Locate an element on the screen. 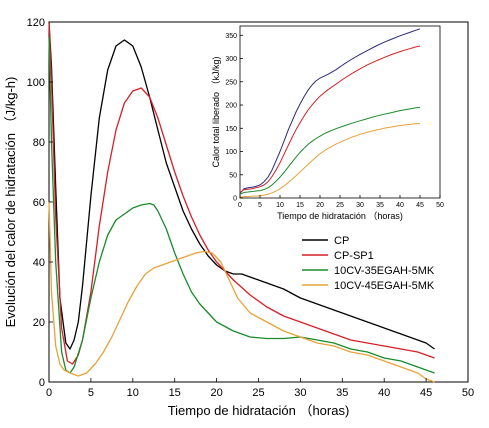 This screenshot has height=428, width=489. main-x-axis: 0 5 10 15 20 25 30 35 40 45 50 is located at coordinates (260, 388).